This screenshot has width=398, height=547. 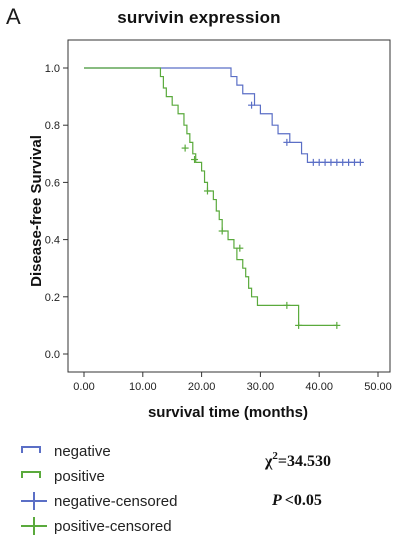 What do you see at coordinates (52, 298) in the screenshot?
I see `y-tick-label: 0.2` at bounding box center [52, 298].